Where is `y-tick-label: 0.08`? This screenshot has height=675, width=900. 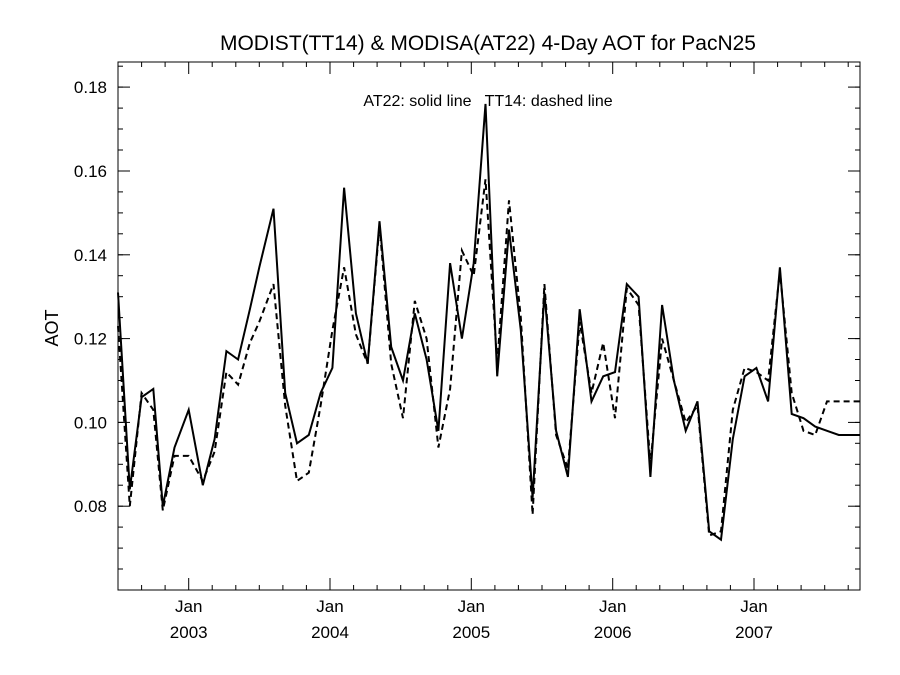 y-tick-label: 0.08 is located at coordinates (90, 506).